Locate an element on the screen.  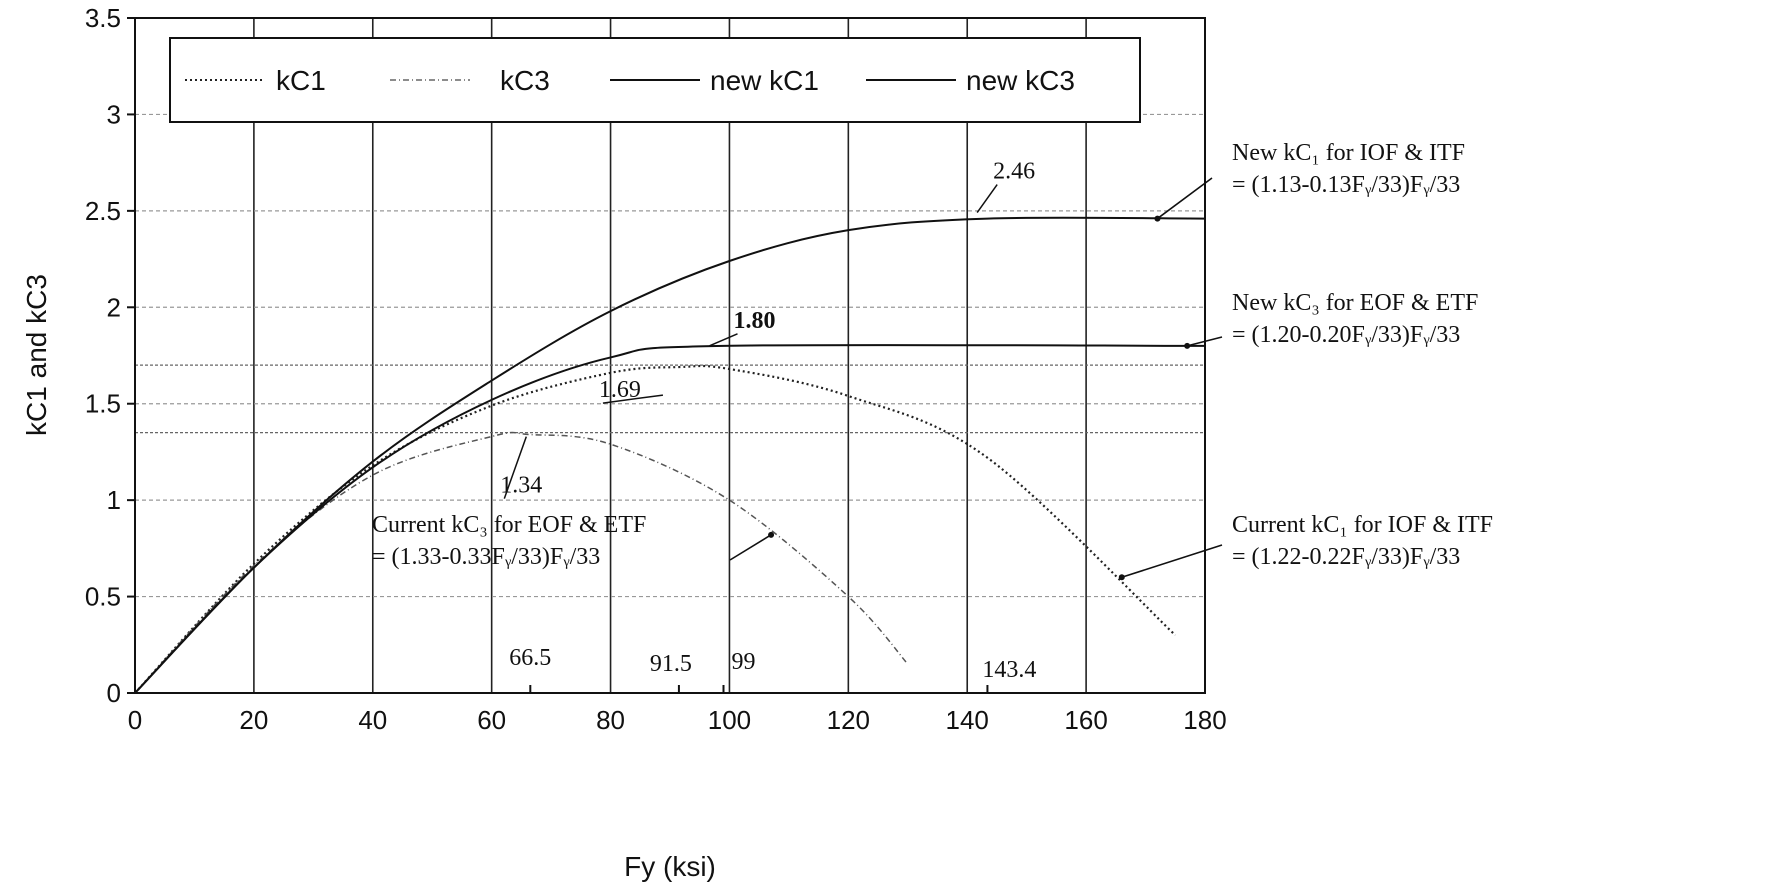
x-tick-label: 140 is located at coordinates (967, 720).